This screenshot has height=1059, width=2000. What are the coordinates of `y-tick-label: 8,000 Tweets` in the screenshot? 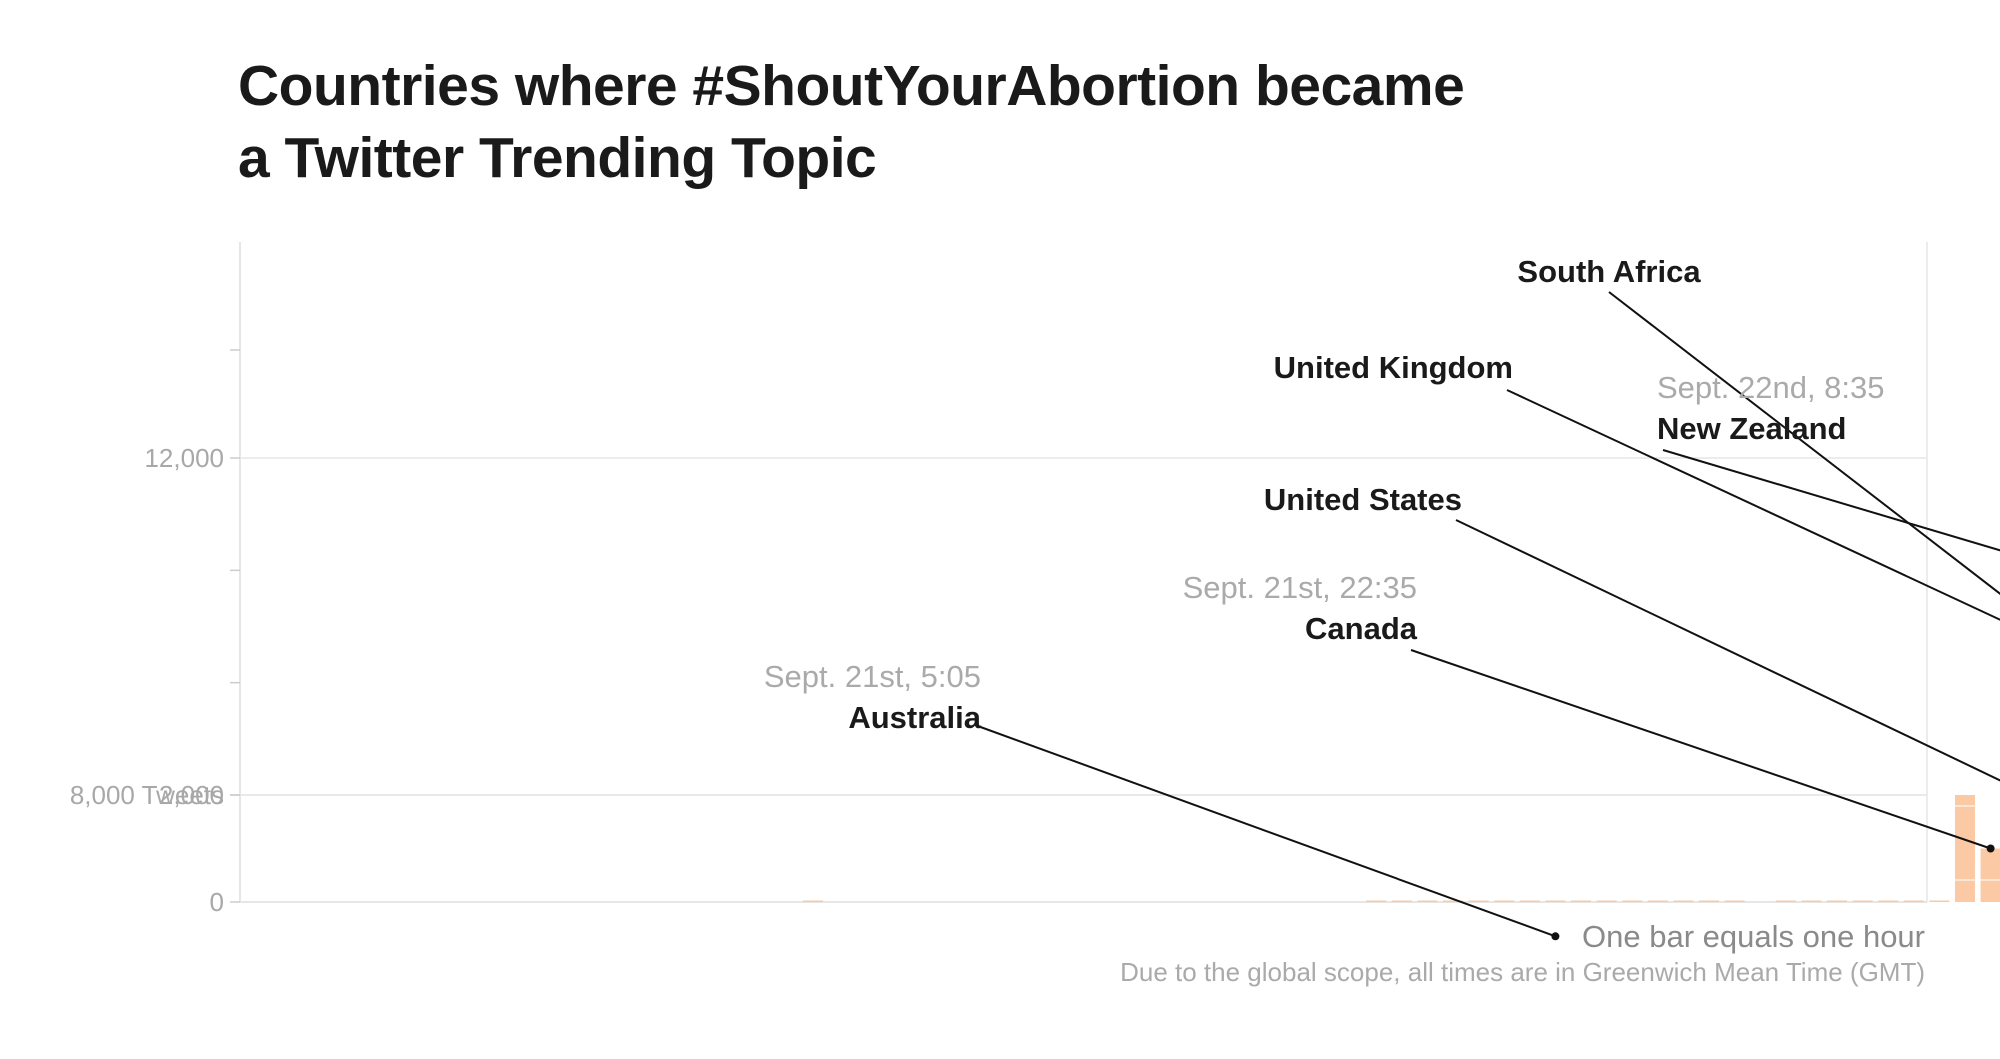 It's located at (147, 795).